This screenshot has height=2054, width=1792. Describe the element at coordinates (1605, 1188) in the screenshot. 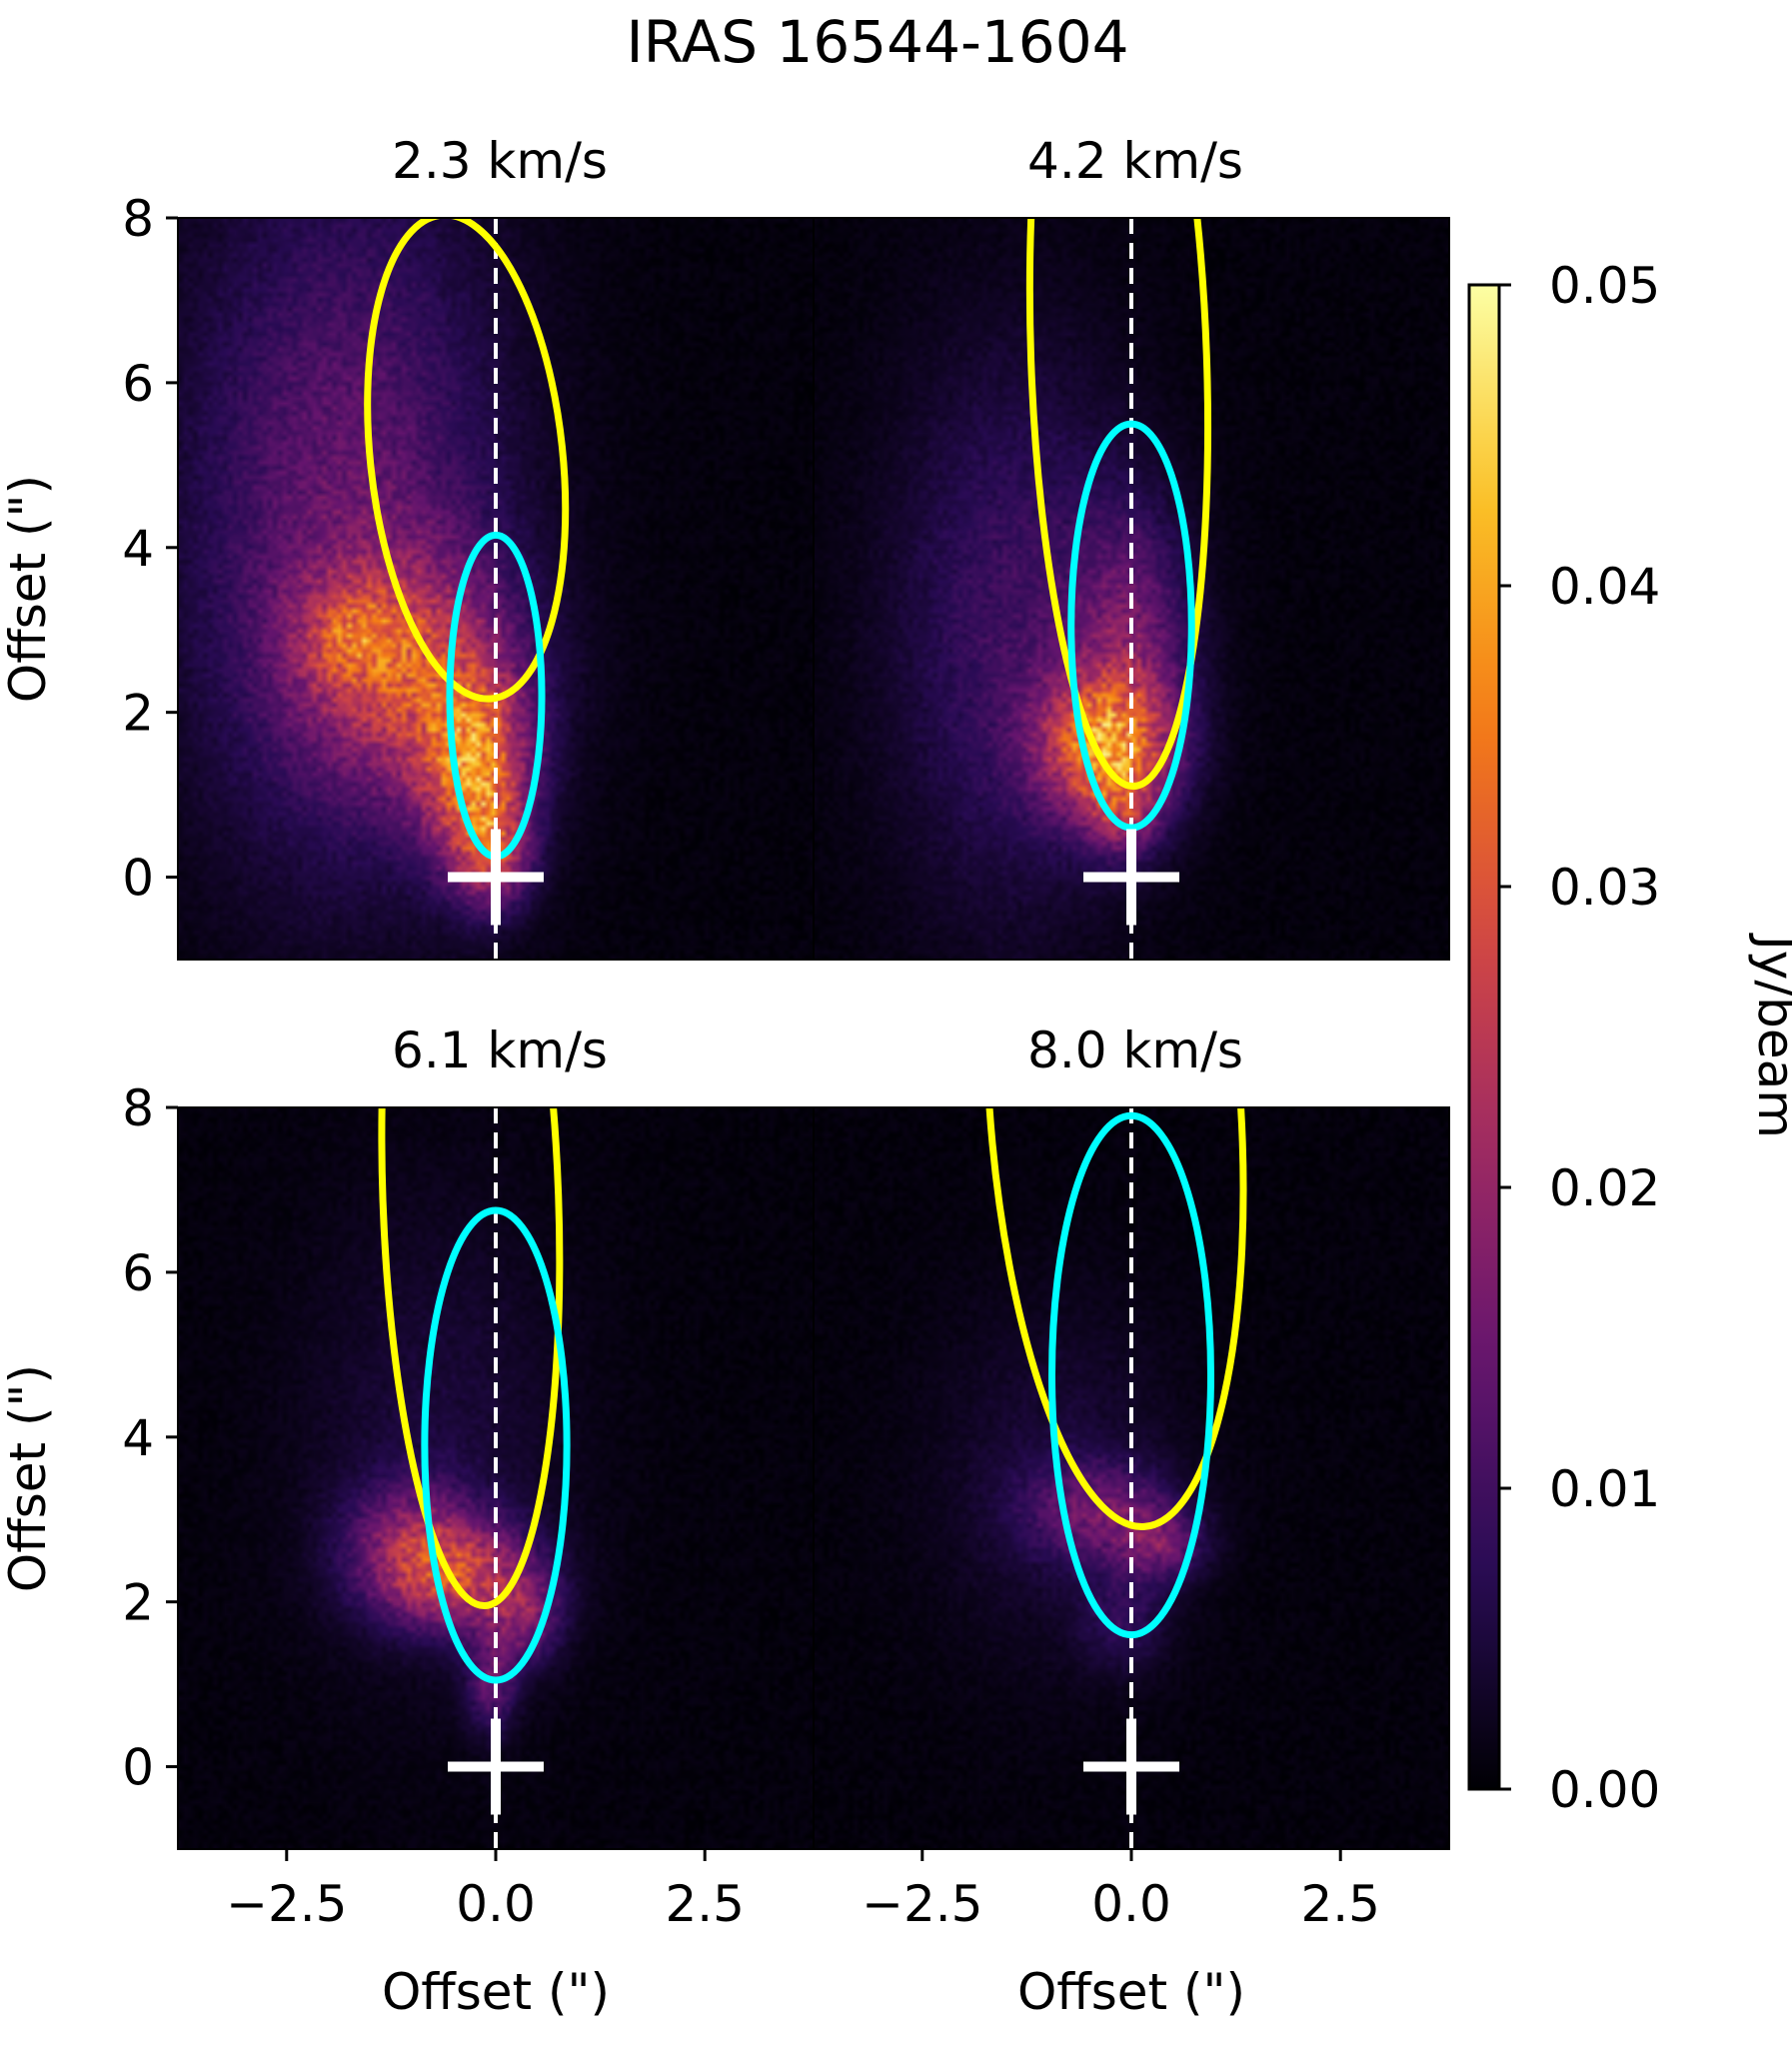

I see `colorbar-tick-label: 0.02` at that location.